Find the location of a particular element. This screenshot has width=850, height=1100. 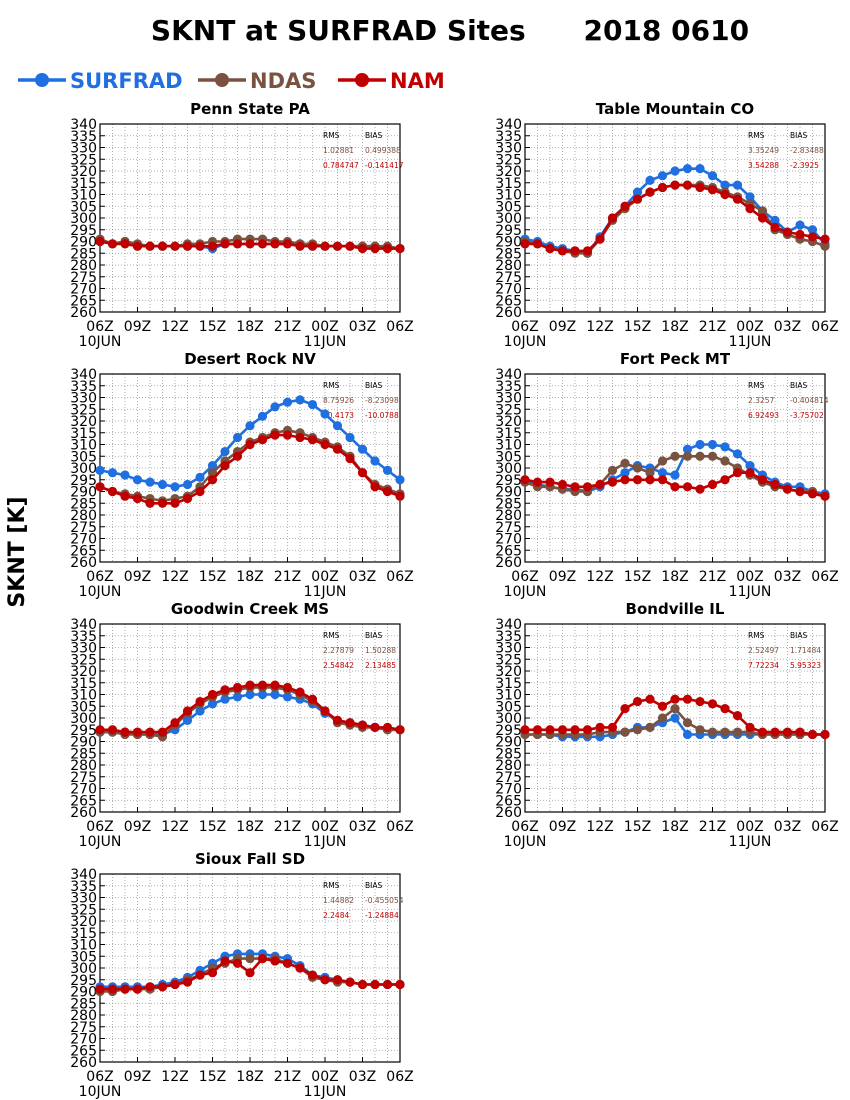

x-tick-label: 03Z is located at coordinates (362, 327).